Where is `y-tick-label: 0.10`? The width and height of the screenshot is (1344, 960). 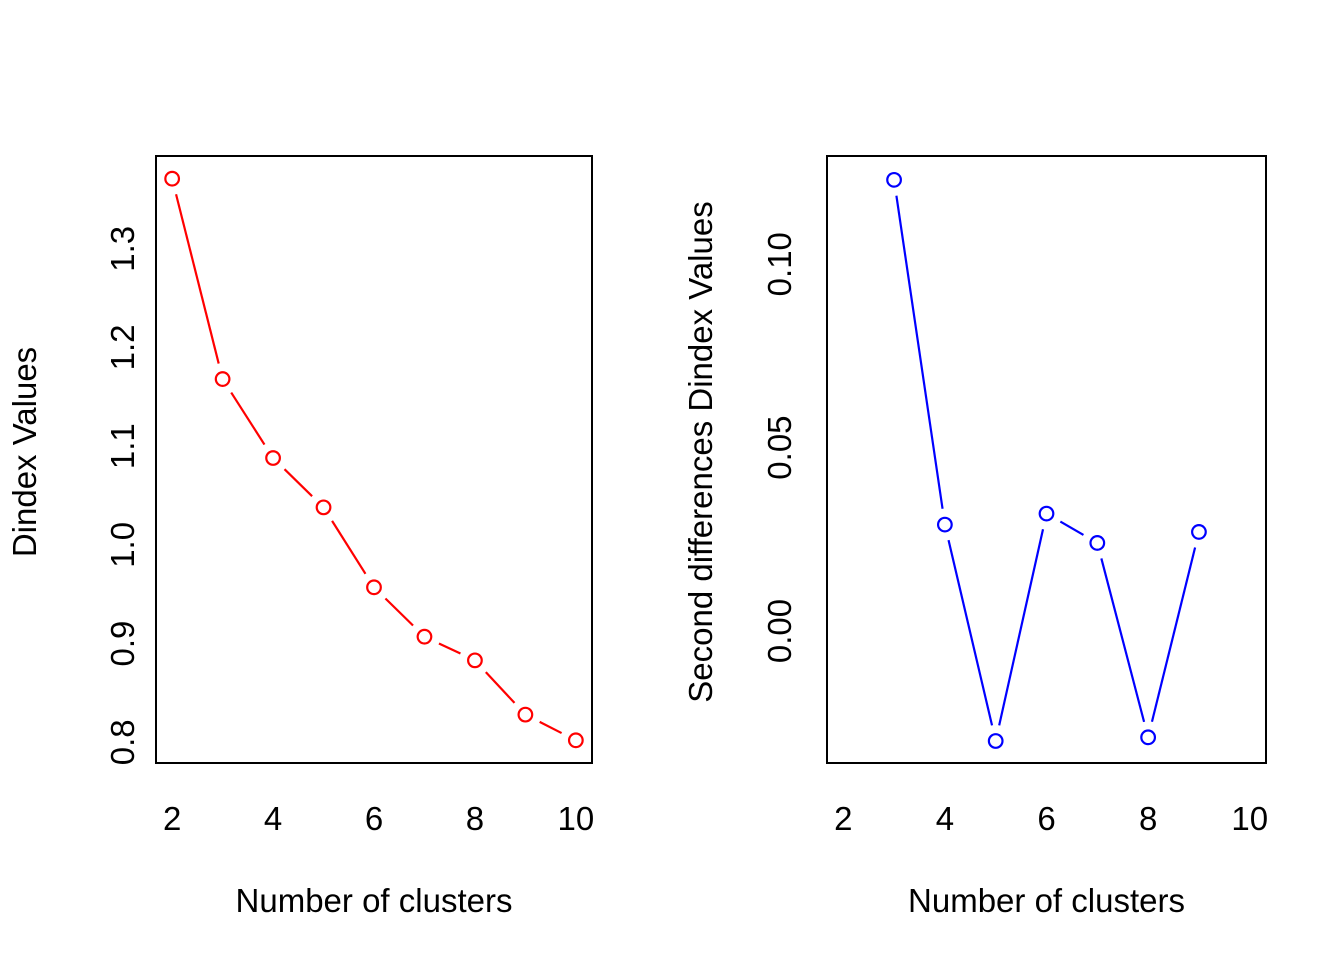 y-tick-label: 0.10 is located at coordinates (779, 264).